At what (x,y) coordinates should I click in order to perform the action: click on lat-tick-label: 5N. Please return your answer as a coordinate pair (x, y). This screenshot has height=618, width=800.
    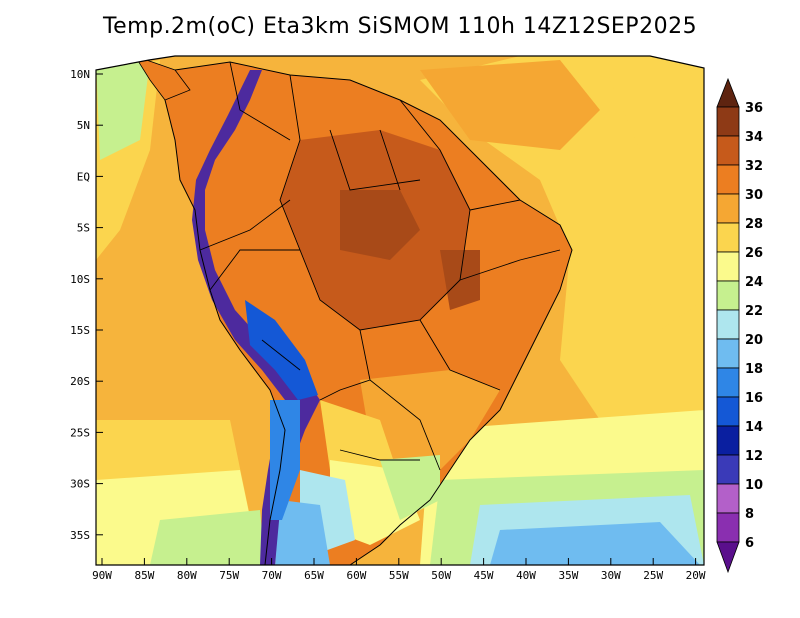
    Looking at the image, I should click on (83, 125).